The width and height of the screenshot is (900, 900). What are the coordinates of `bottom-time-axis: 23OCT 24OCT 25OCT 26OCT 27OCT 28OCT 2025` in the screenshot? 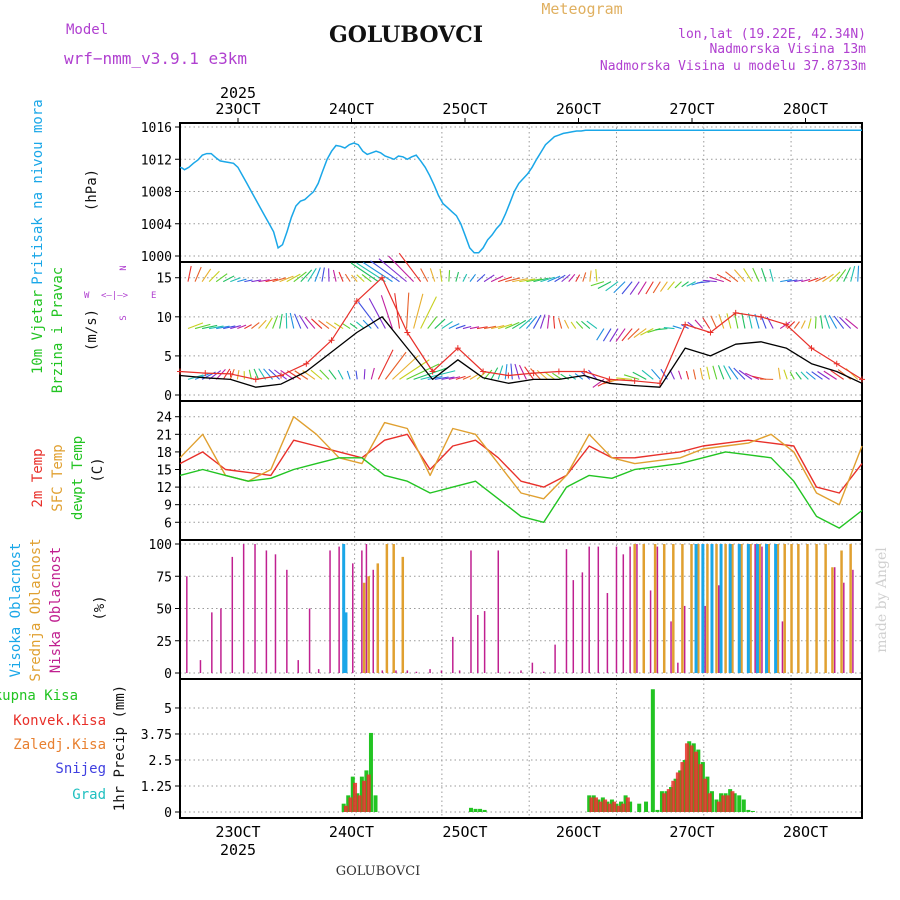 It's located at (521, 841).